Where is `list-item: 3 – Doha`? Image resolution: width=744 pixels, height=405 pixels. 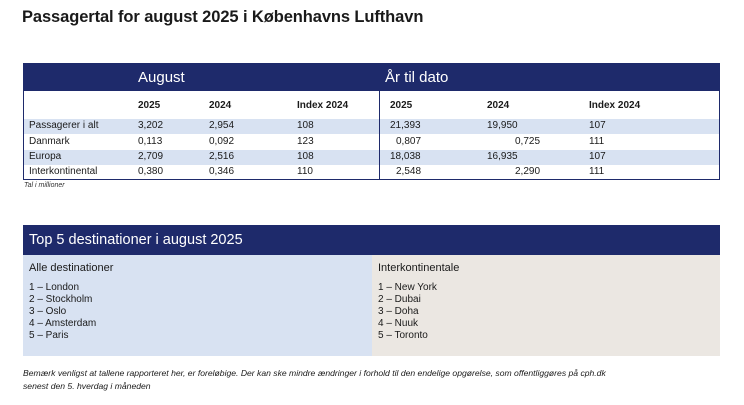 list-item: 3 – Doha is located at coordinates (398, 311).